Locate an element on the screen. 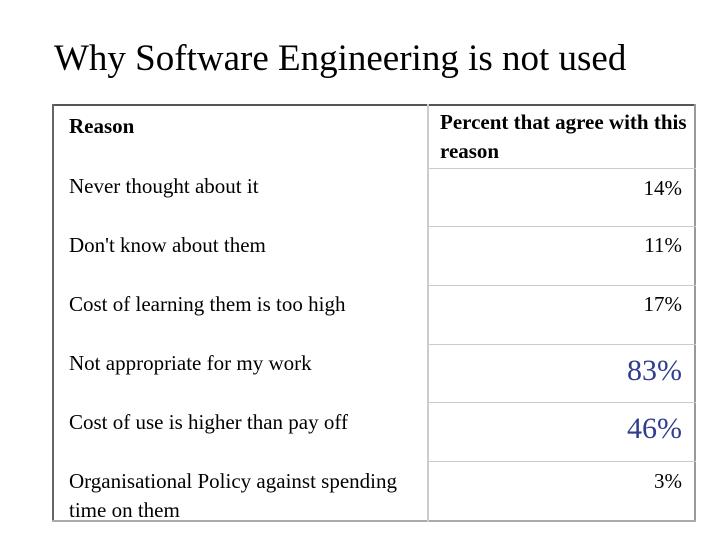  row-percent: 3% is located at coordinates (668, 481).